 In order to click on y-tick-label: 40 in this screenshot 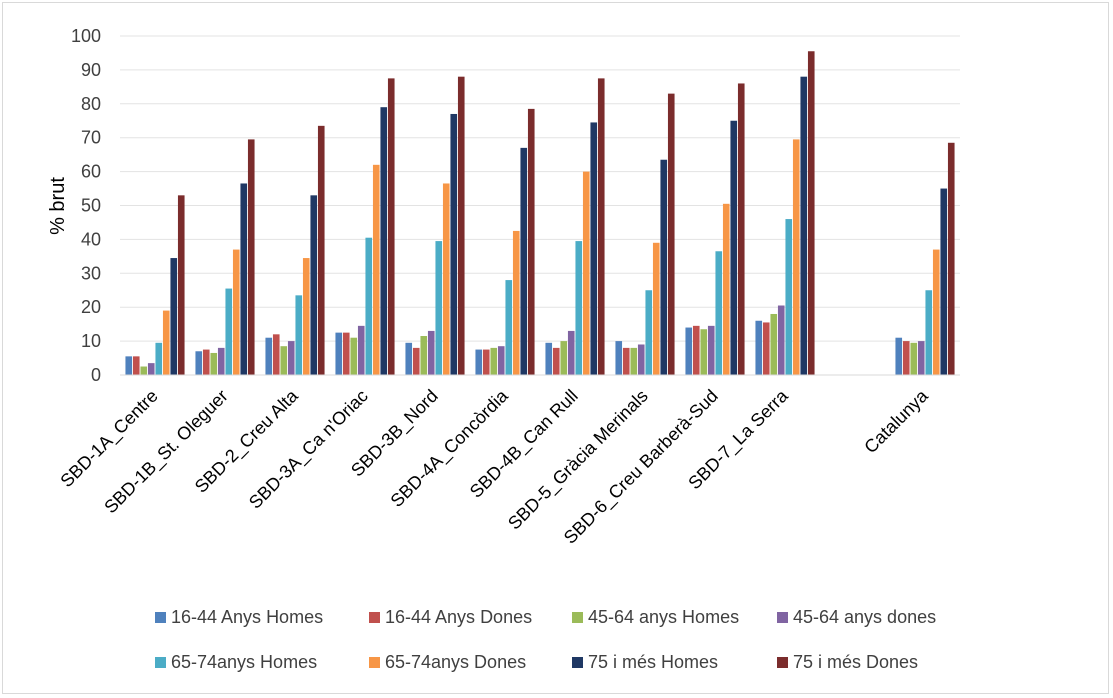, I will do `click(91, 239)`.